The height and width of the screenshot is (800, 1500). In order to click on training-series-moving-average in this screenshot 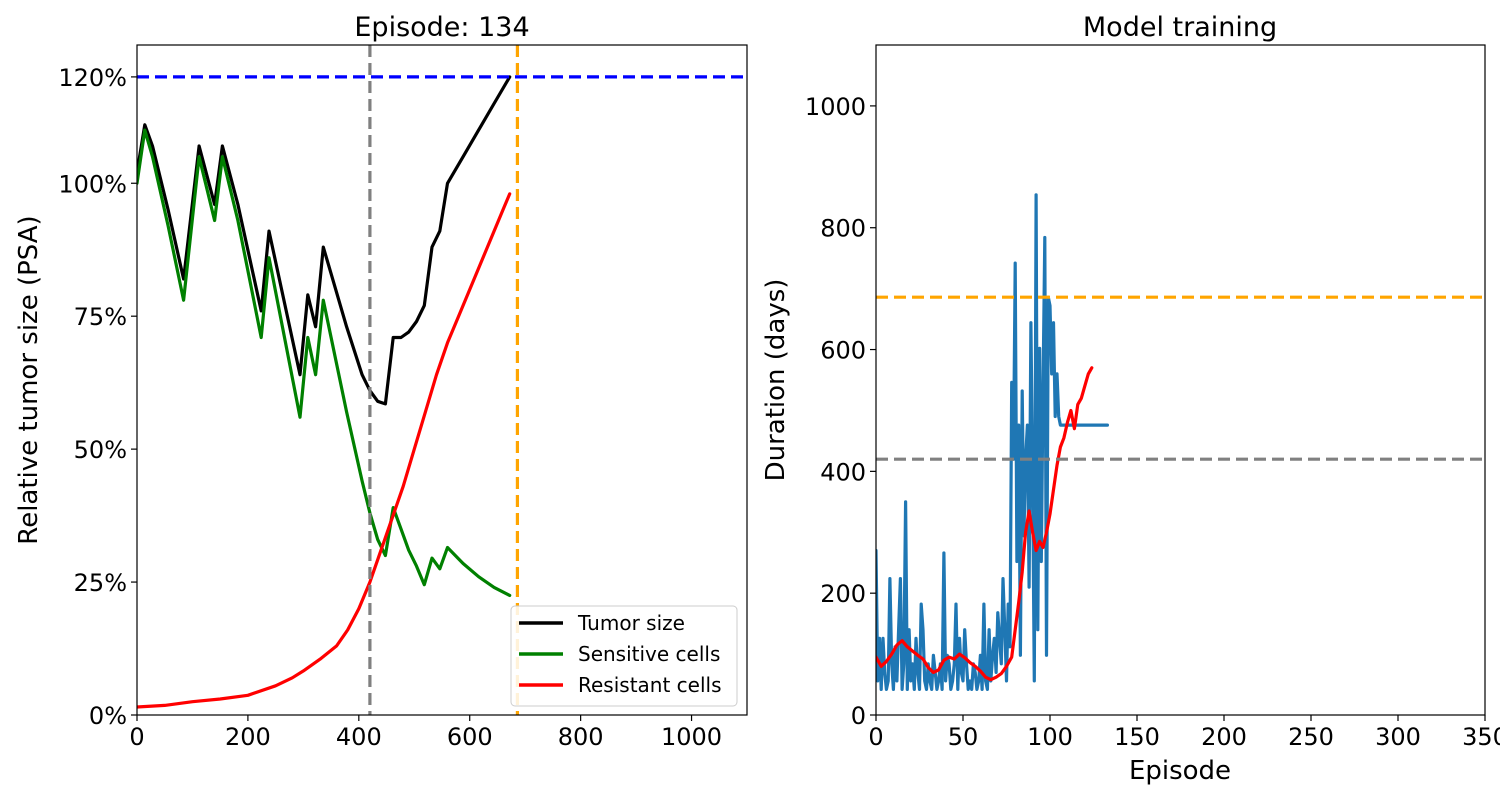, I will do `click(985, 524)`.